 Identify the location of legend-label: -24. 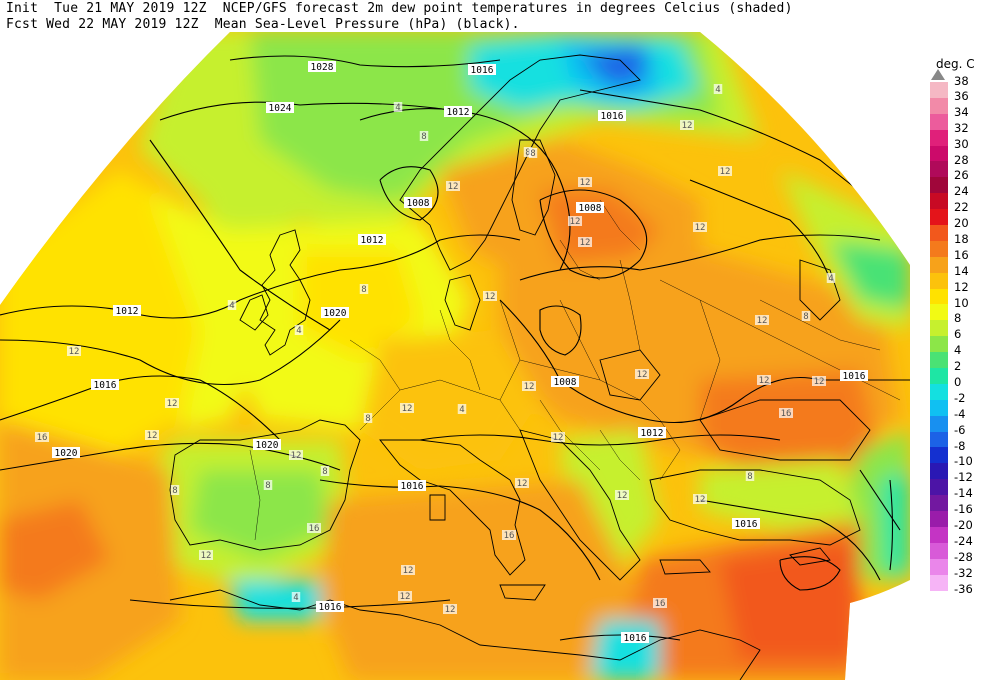
(963, 540).